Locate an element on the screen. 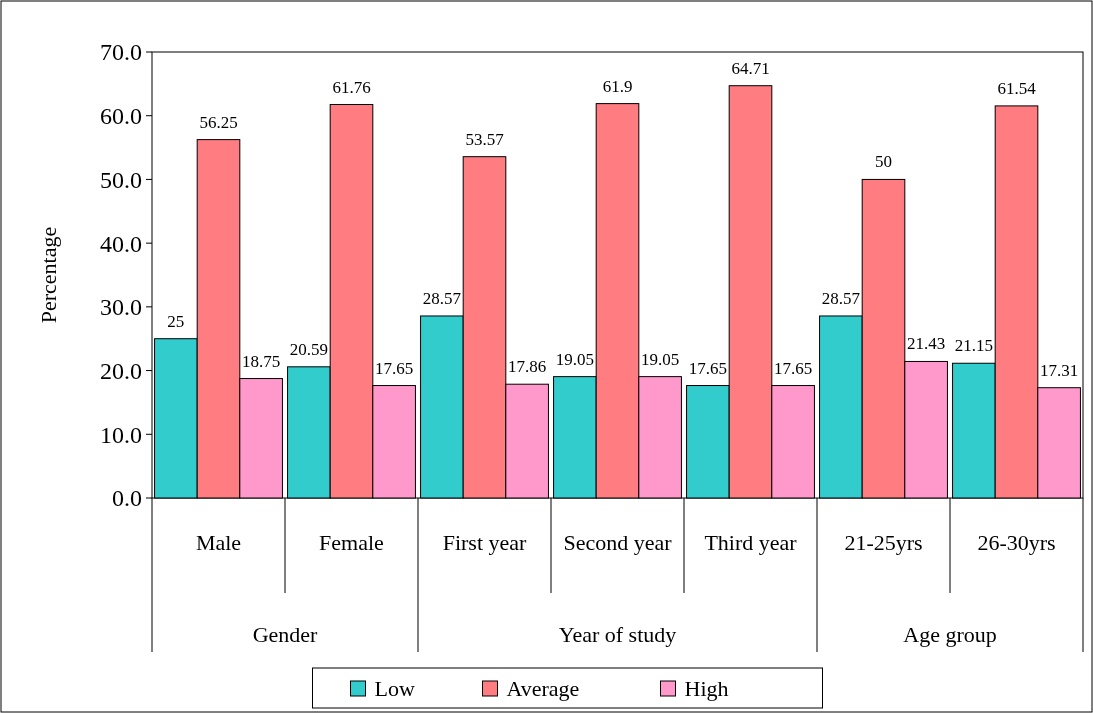 The image size is (1093, 713). data-label: 20.59 is located at coordinates (308, 349).